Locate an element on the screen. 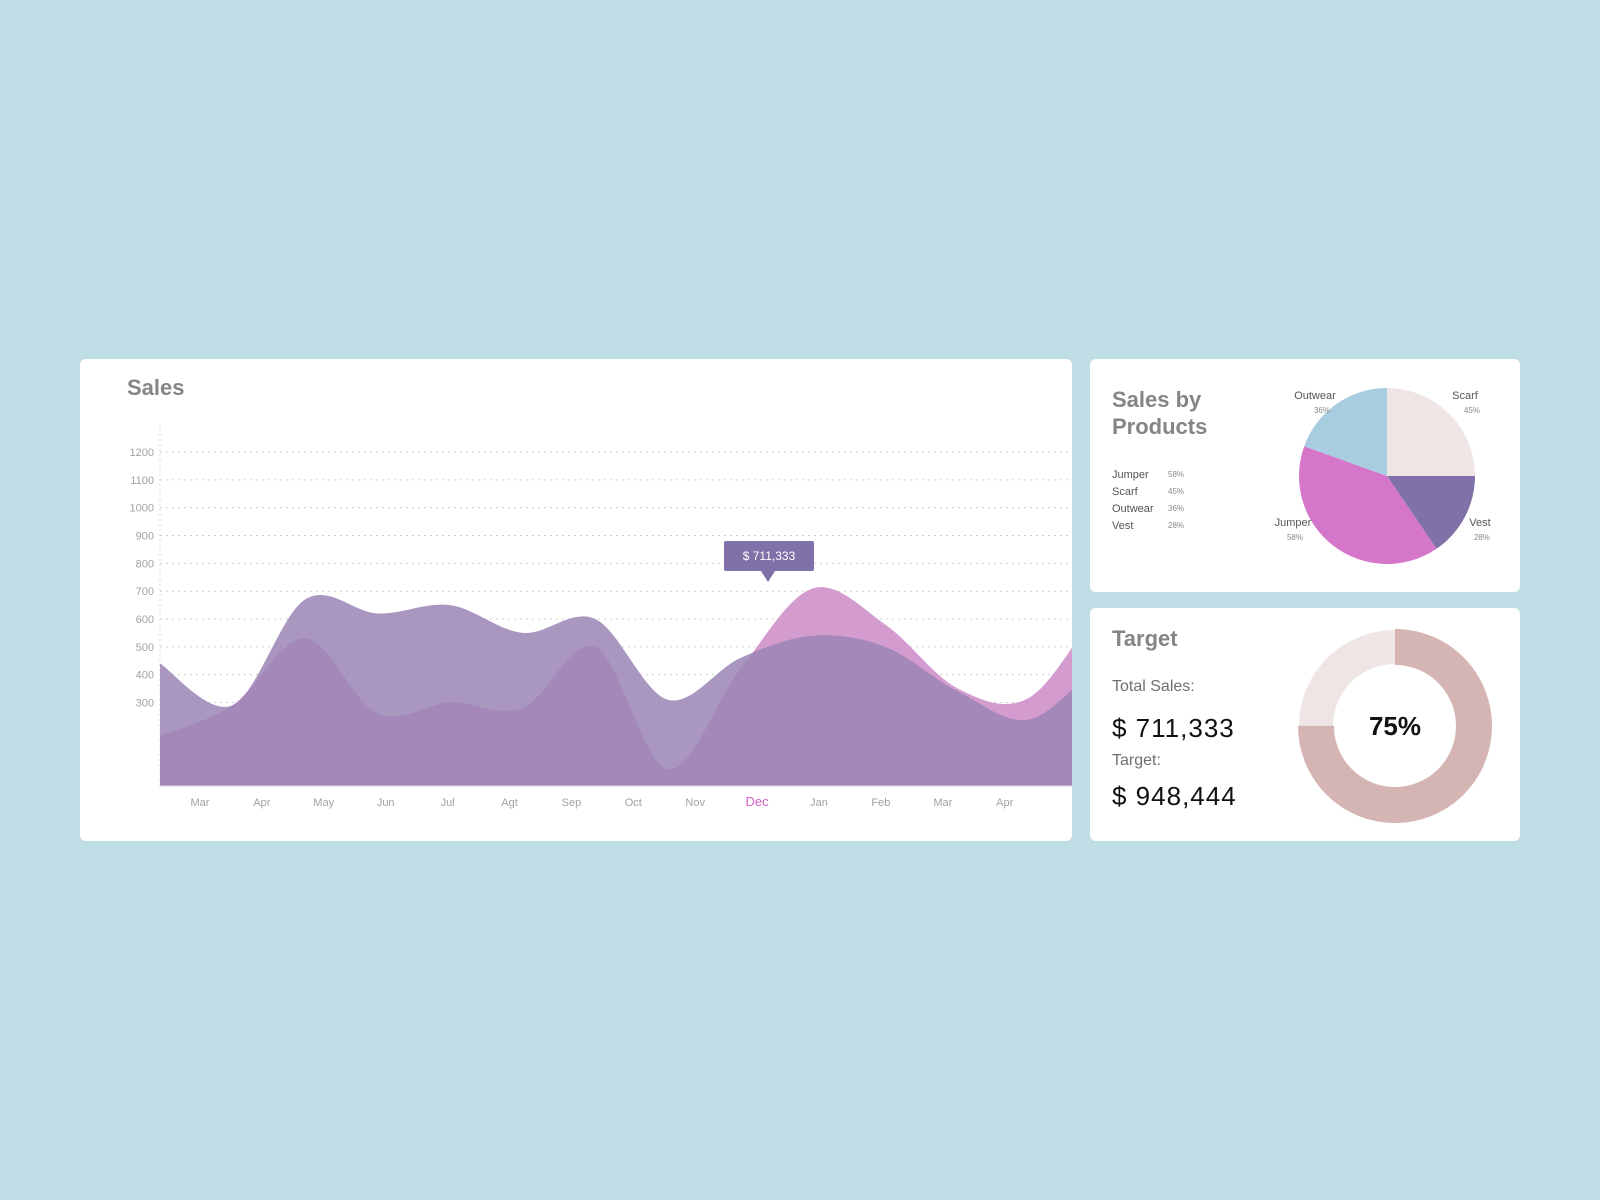 Image resolution: width=1600 pixels, height=1200 pixels. donut-percent-label: 75% is located at coordinates (1395, 726).